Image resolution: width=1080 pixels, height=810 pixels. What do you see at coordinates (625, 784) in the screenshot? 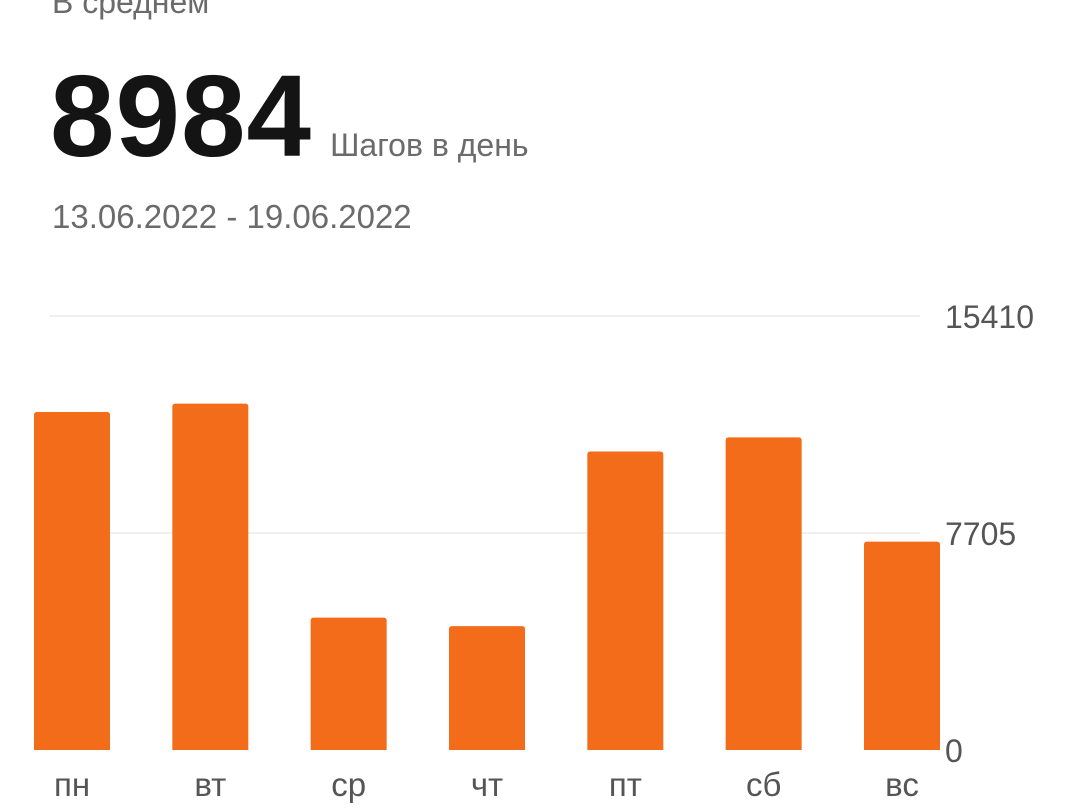
I see `x-category-label: пт` at bounding box center [625, 784].